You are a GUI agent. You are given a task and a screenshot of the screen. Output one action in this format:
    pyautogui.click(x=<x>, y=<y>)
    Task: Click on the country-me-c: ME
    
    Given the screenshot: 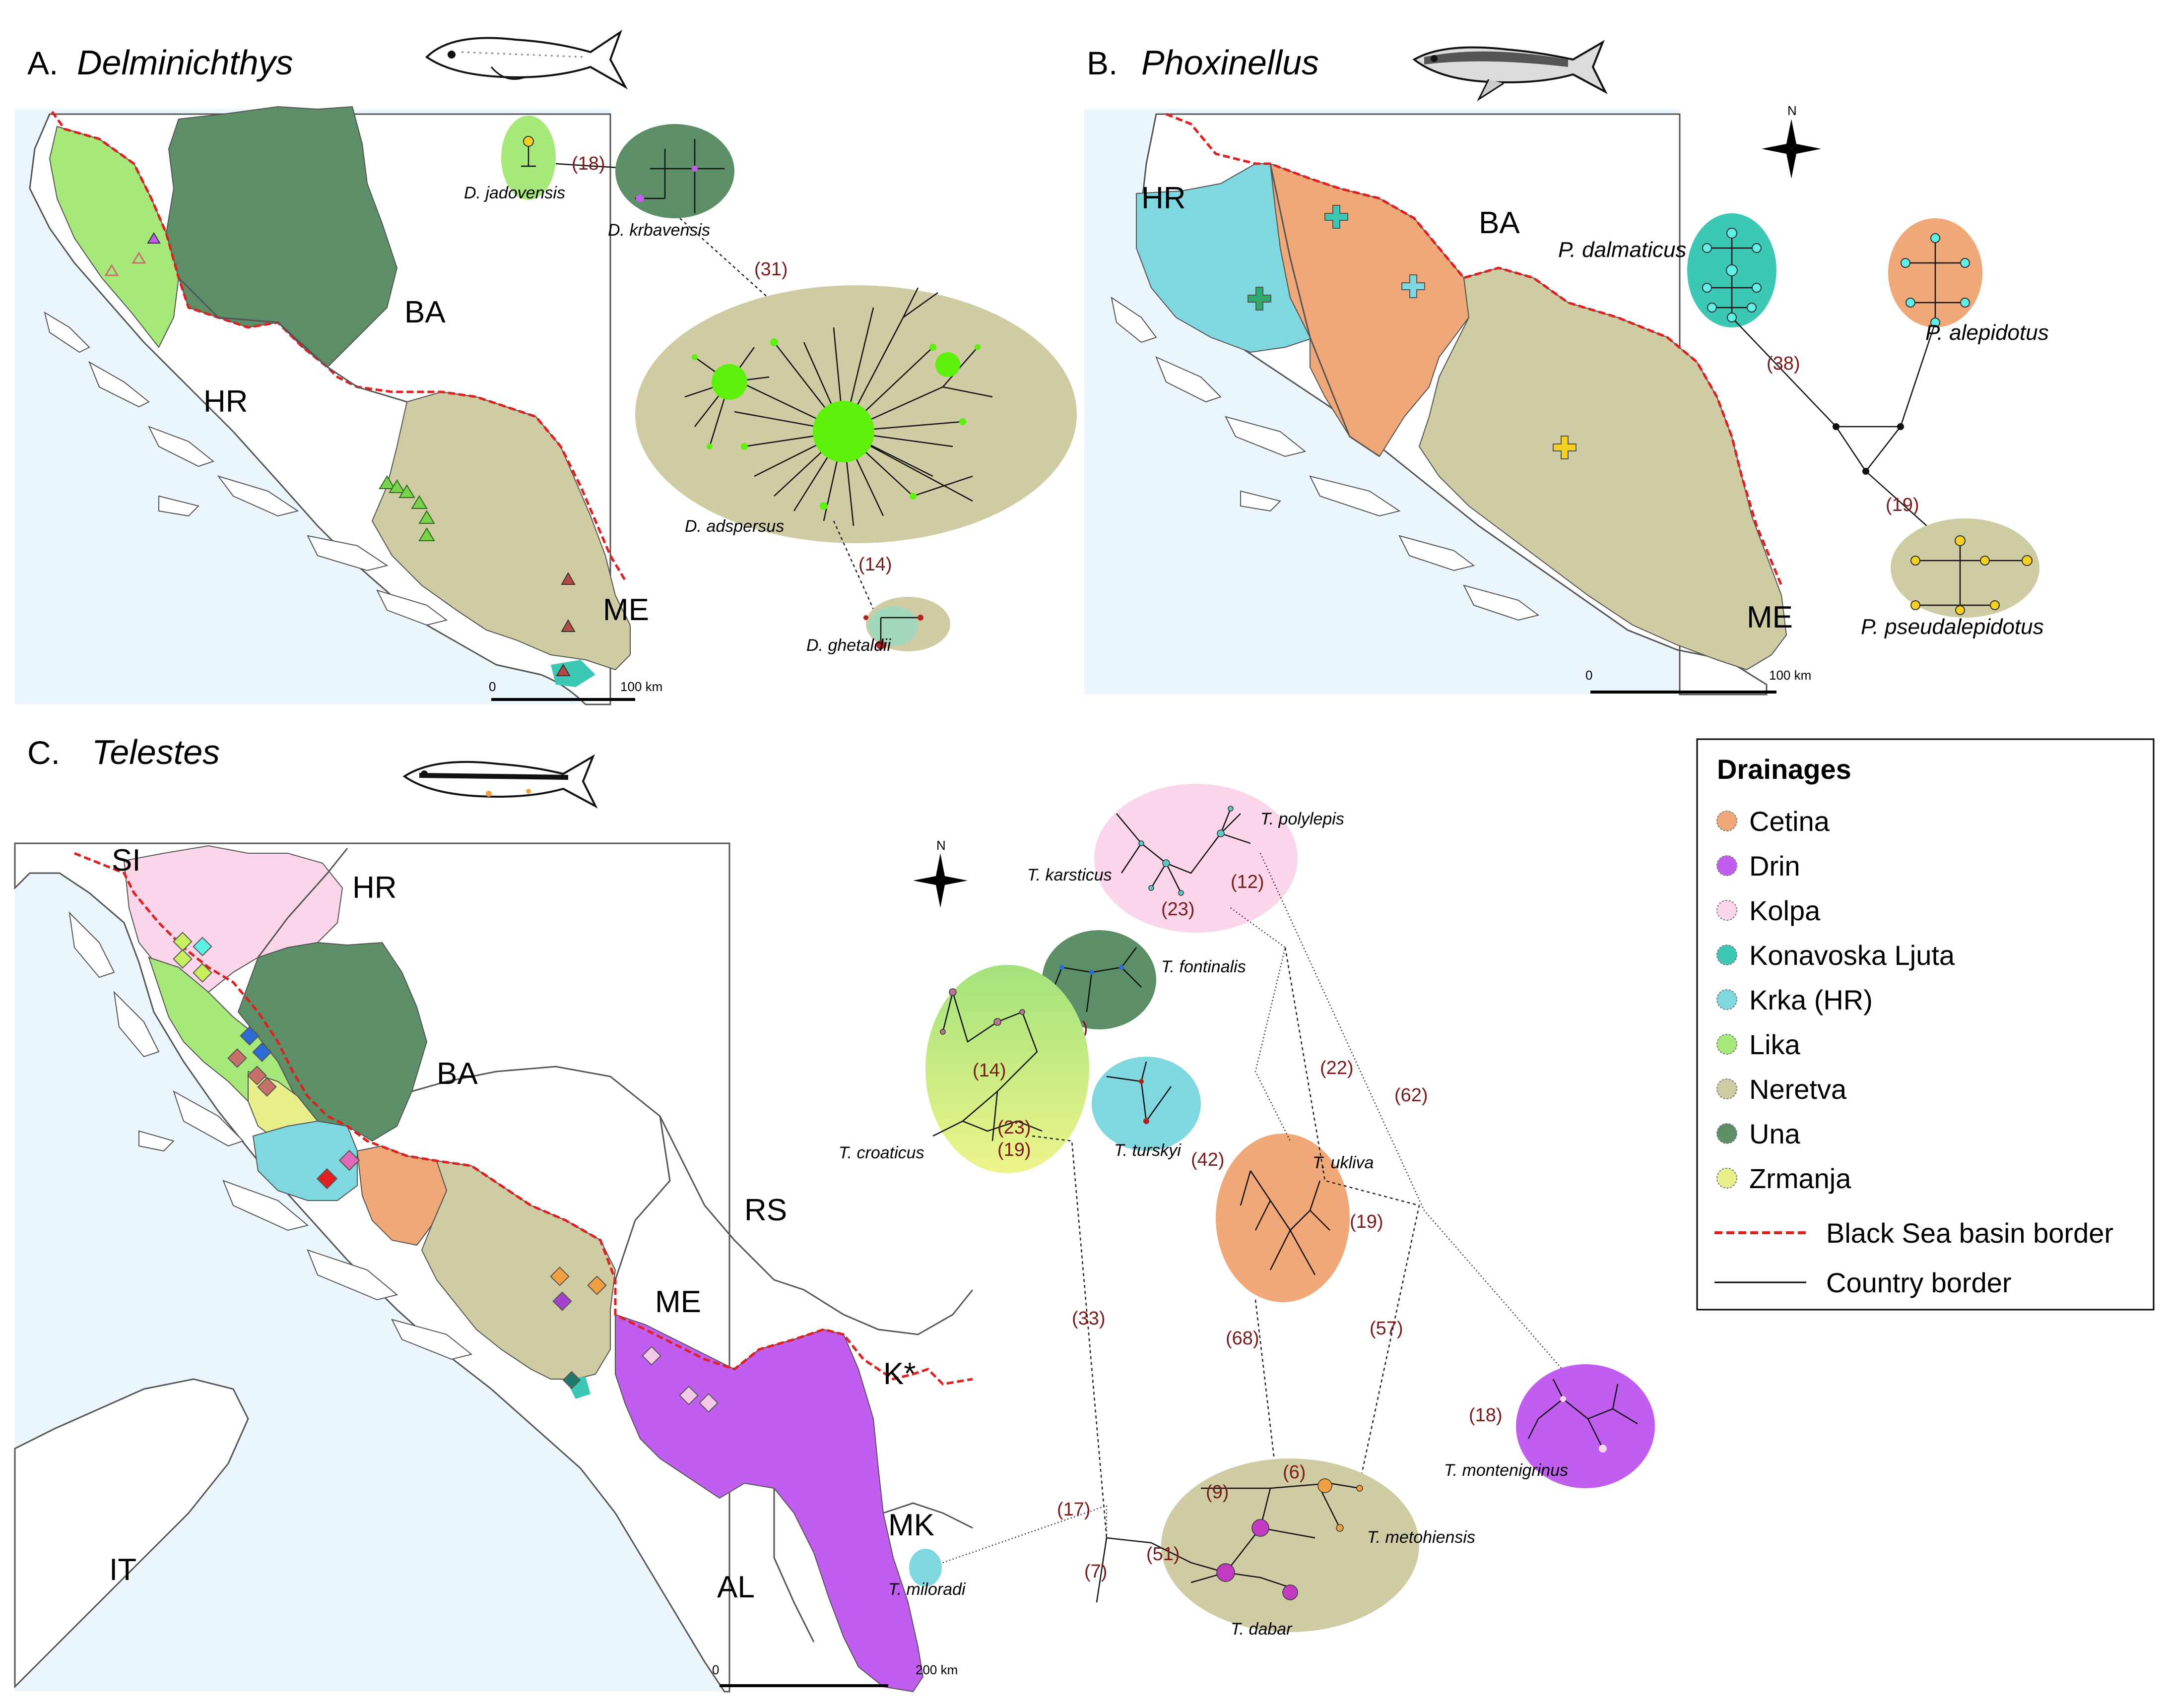 What is the action you would take?
    pyautogui.click(x=678, y=1302)
    